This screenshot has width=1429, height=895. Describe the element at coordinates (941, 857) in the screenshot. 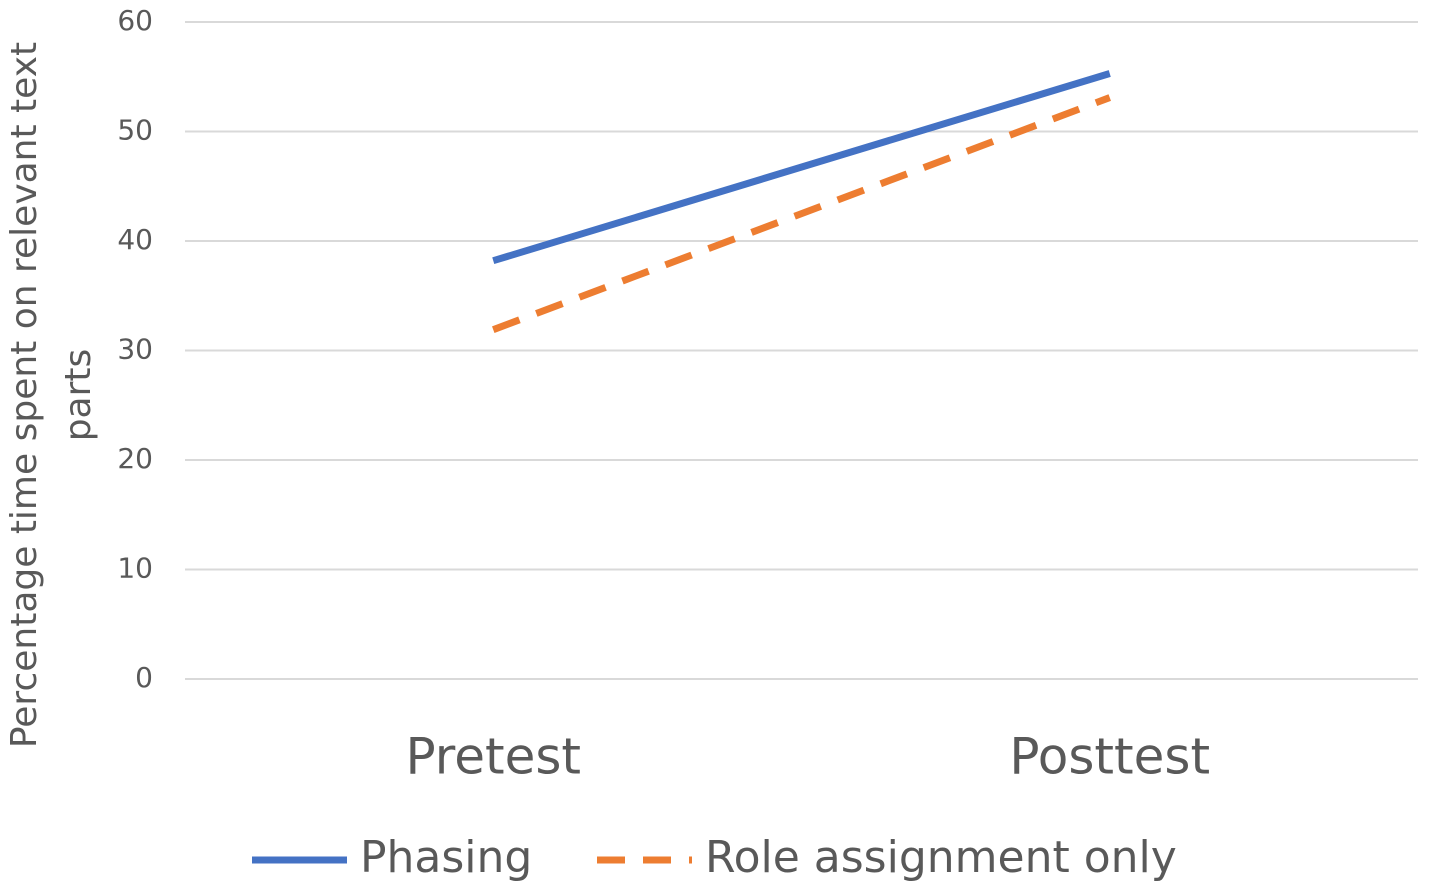

I see `legend-label: Role assignment only` at that location.